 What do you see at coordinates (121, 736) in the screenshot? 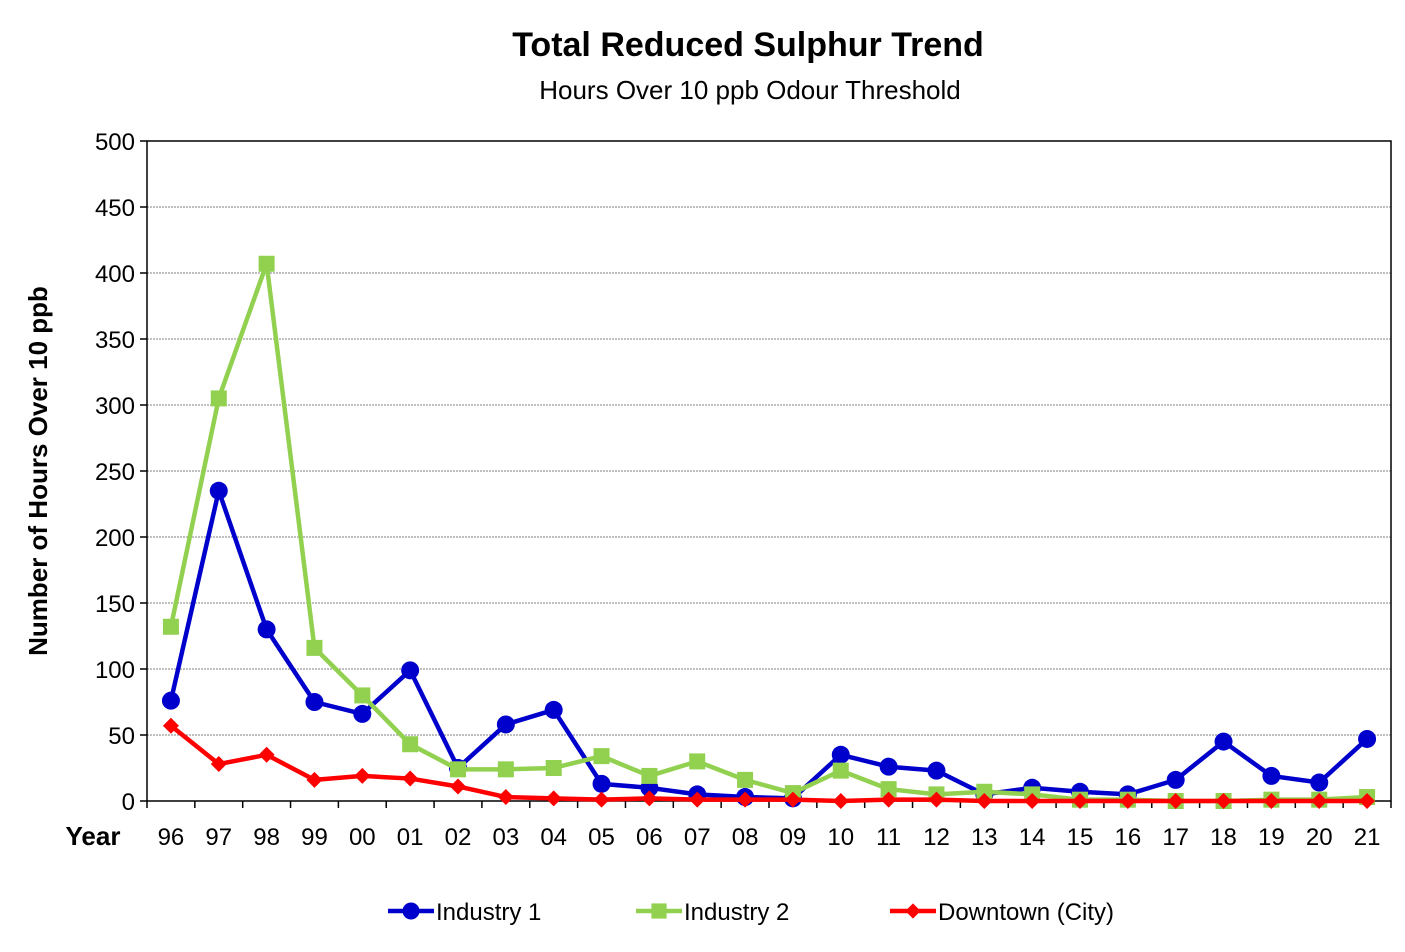
I see `y-tick-label: 50` at bounding box center [121, 736].